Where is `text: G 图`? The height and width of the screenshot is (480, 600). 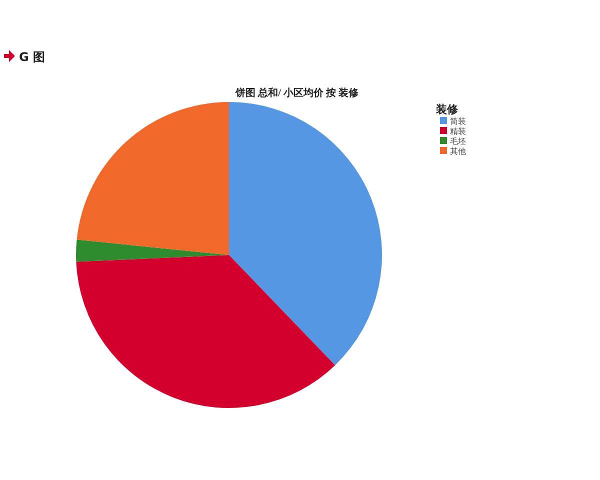 text: G 图 is located at coordinates (32, 57).